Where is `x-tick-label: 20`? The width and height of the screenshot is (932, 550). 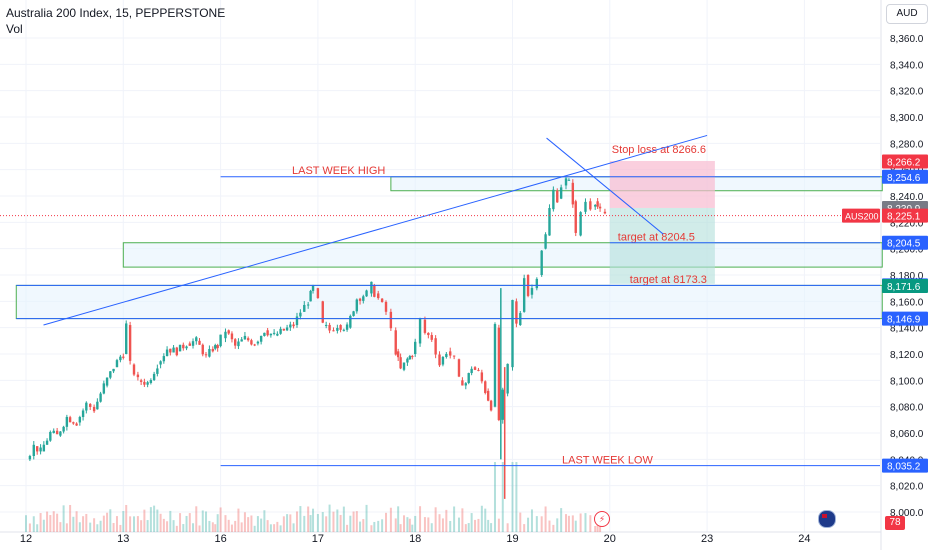 x-tick-label: 20 is located at coordinates (610, 539).